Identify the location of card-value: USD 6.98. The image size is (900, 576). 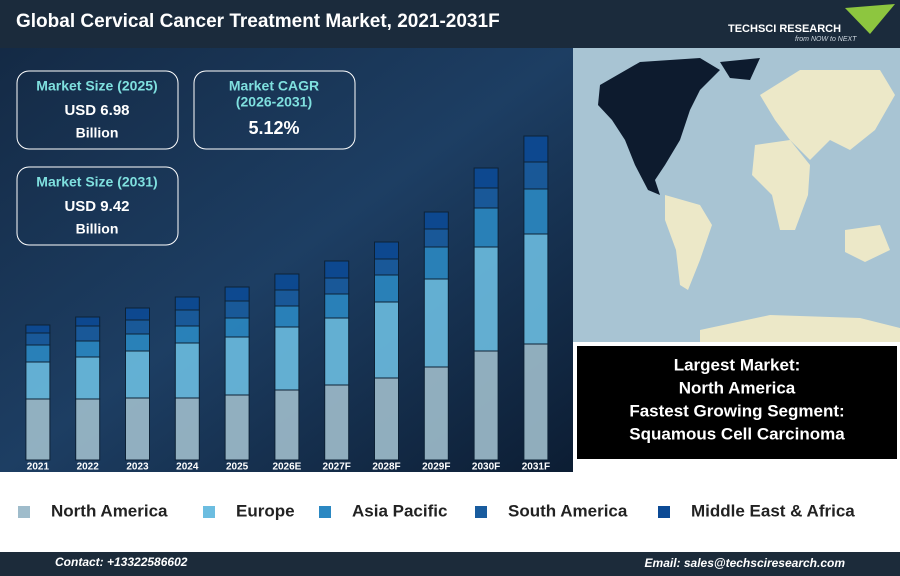
(96, 110).